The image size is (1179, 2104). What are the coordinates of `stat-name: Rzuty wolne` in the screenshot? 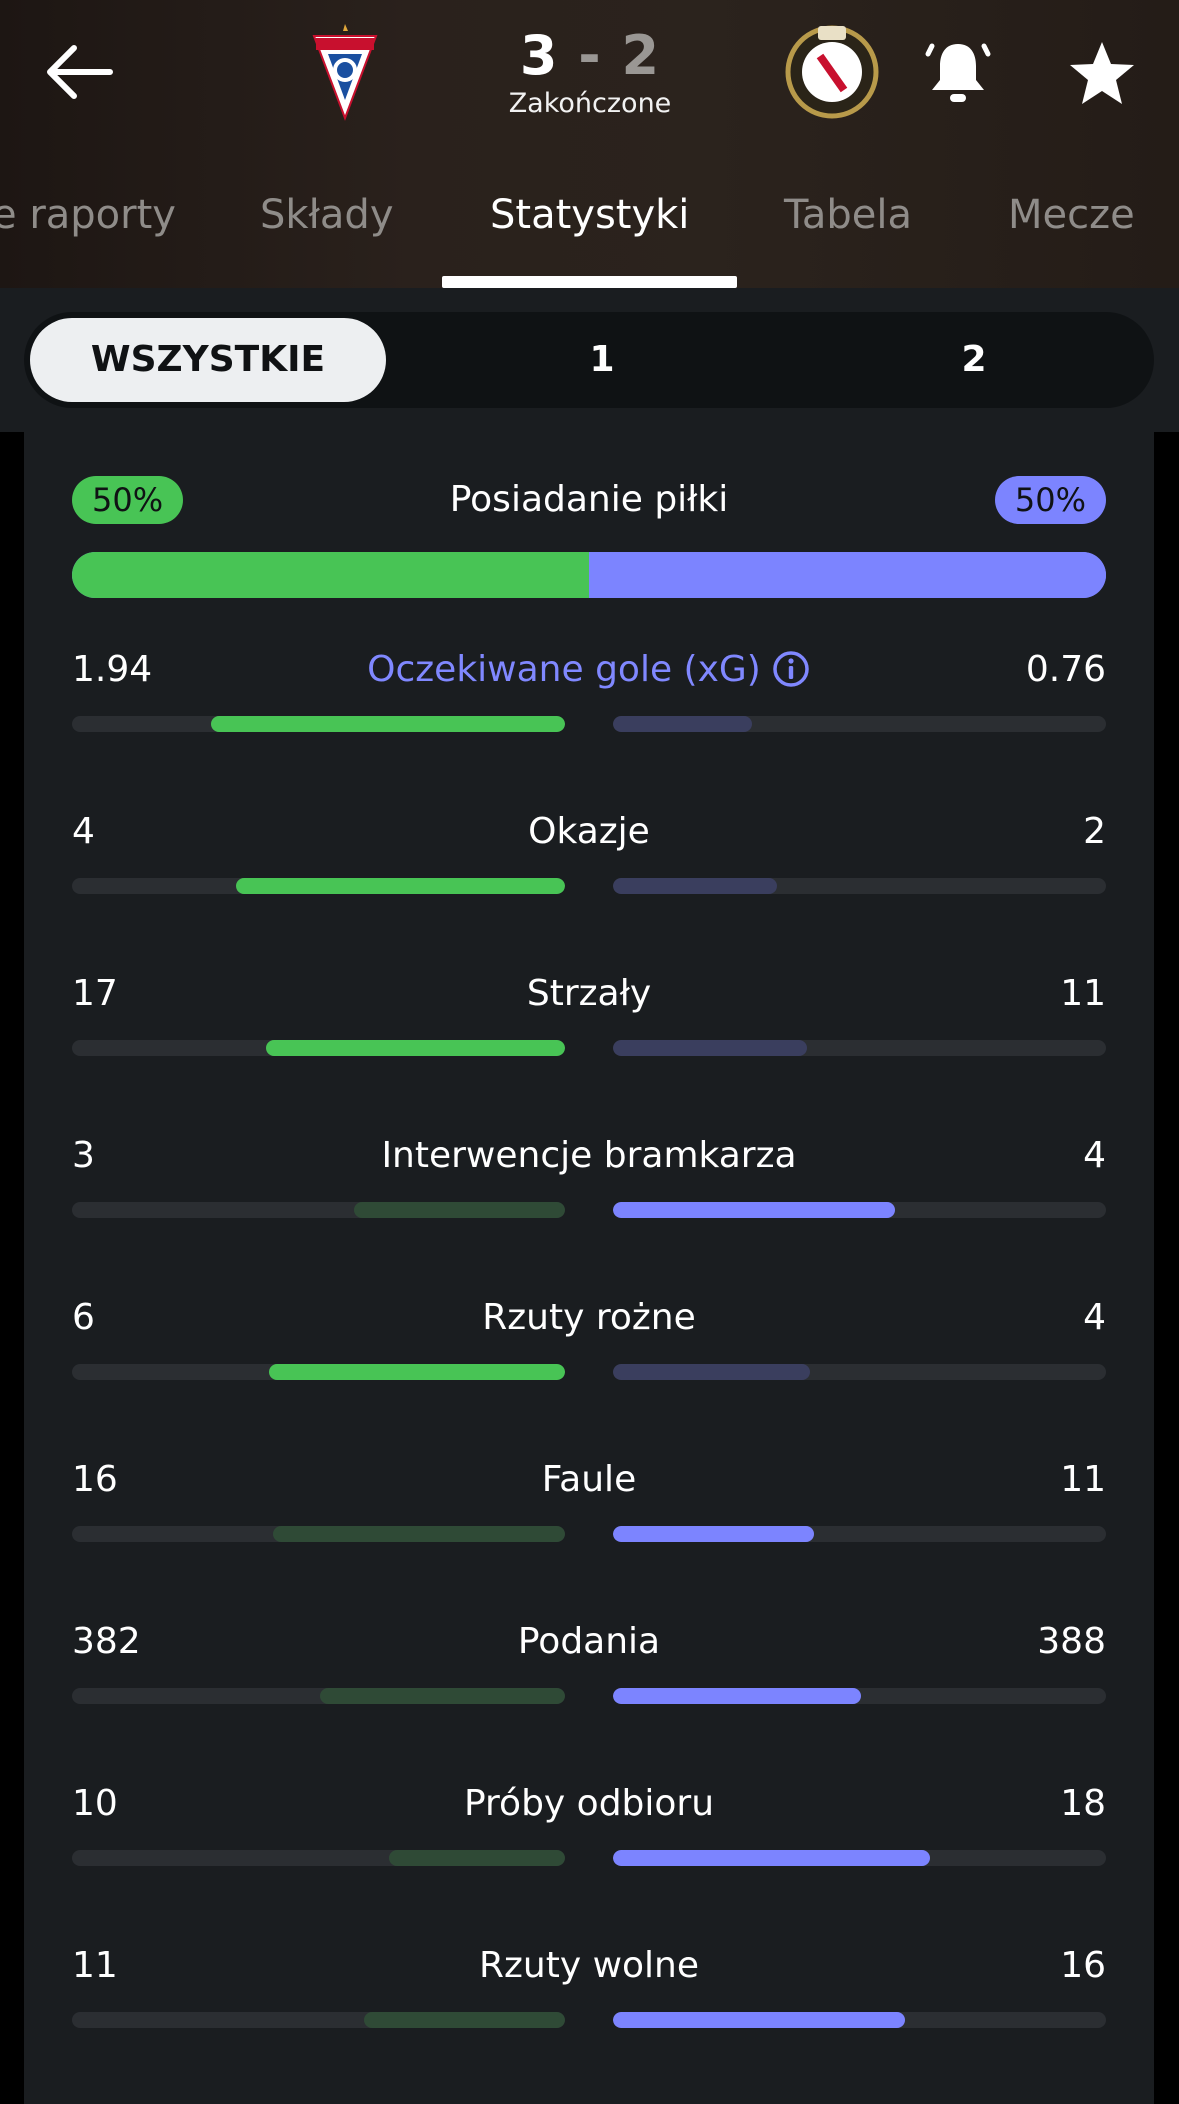 It's located at (589, 1966).